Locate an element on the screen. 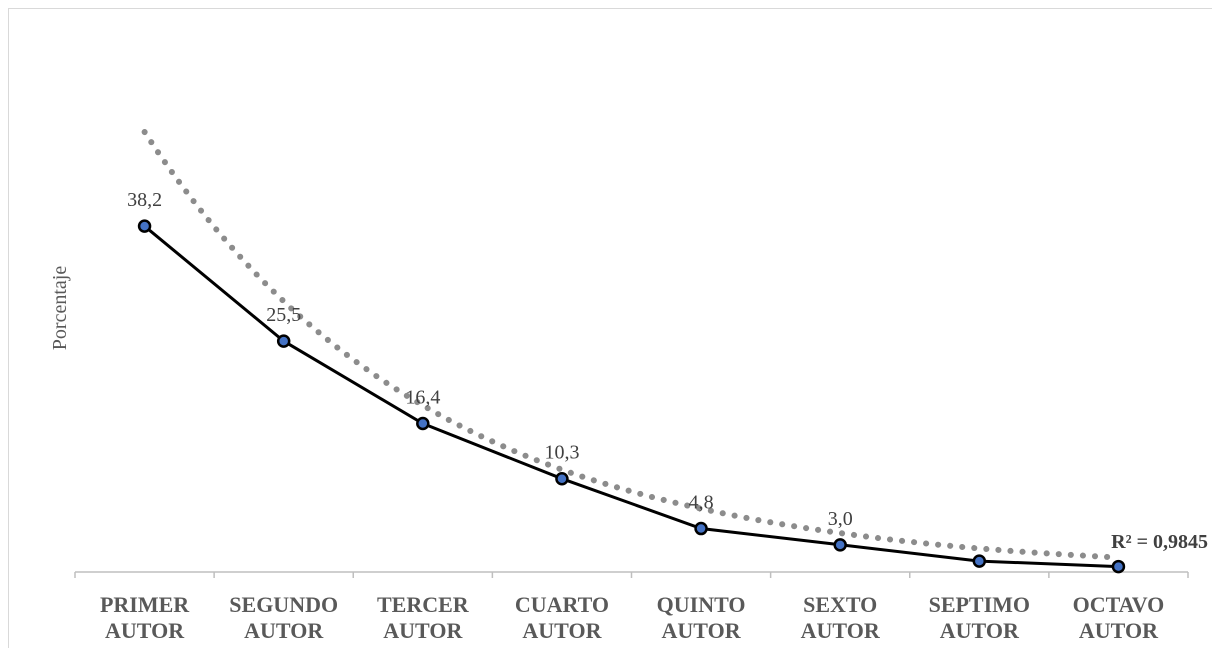 The image size is (1212, 651). x-tick-label: PRIMER is located at coordinates (145, 604).